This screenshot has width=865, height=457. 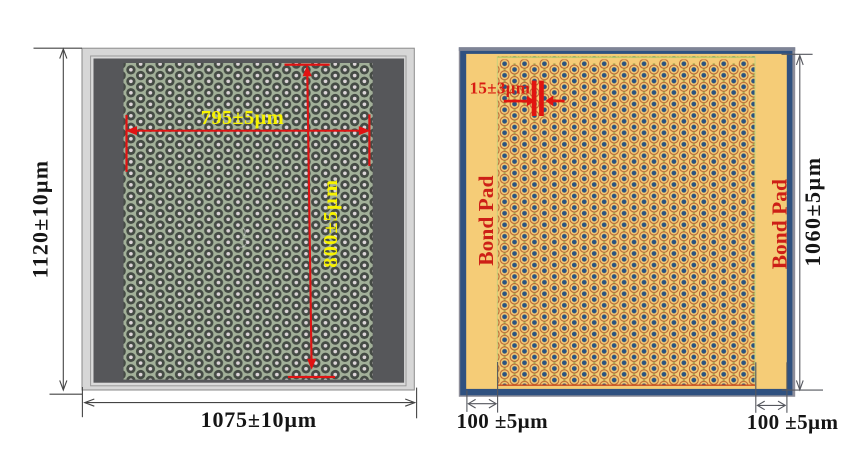 What do you see at coordinates (500, 88) in the screenshot?
I see `svg-text: 15±3µm` at bounding box center [500, 88].